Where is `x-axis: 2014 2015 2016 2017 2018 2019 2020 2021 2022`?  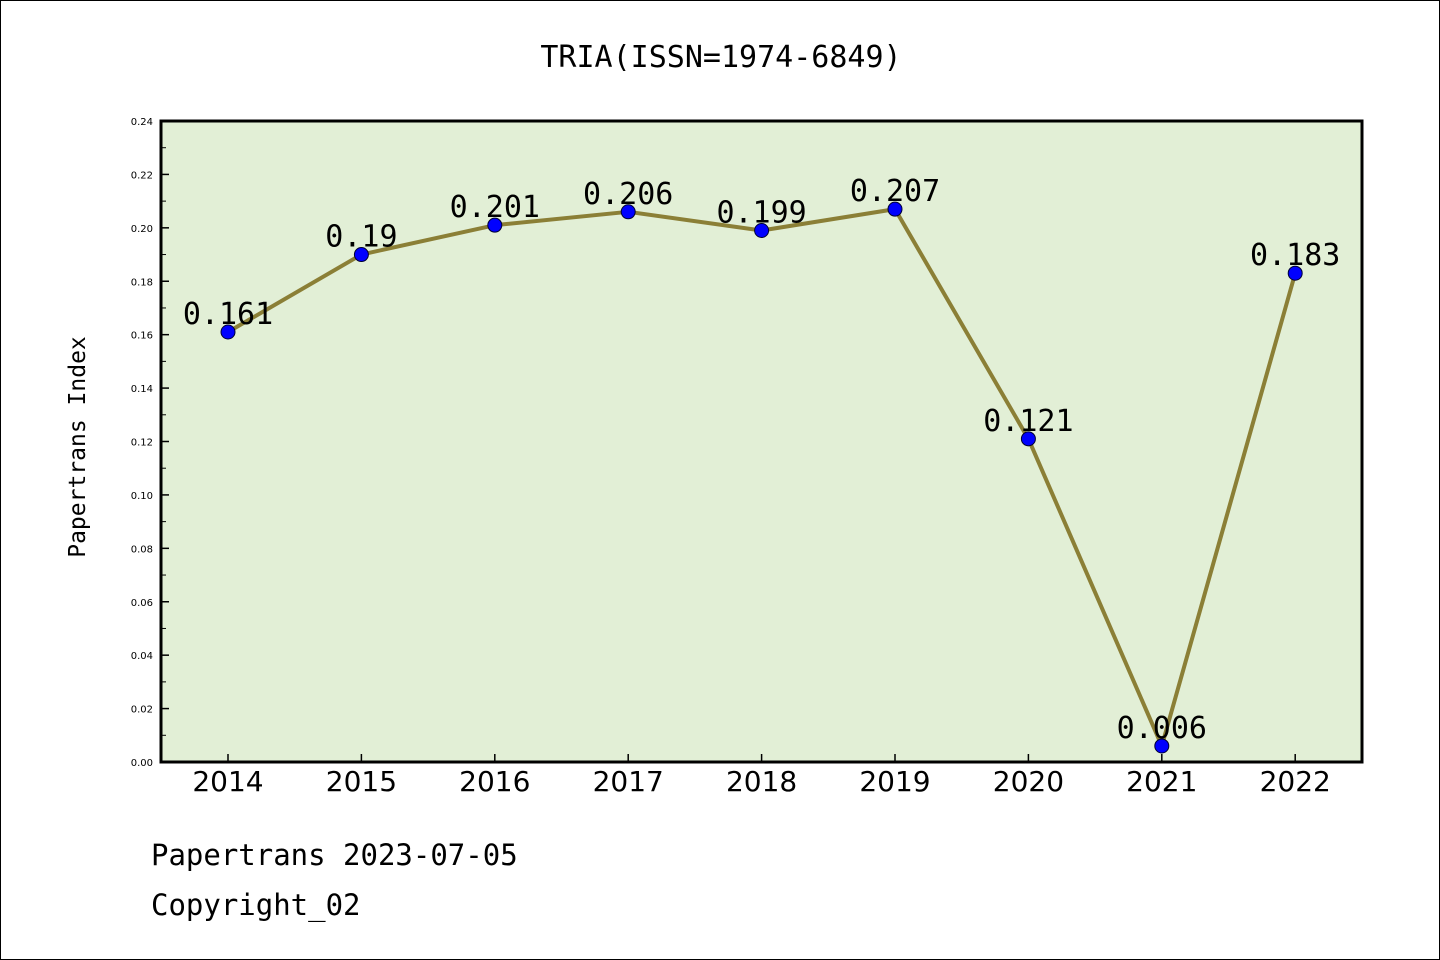
x-axis: 2014 2015 2016 2017 2018 2019 2020 2021 2022 is located at coordinates (761, 776).